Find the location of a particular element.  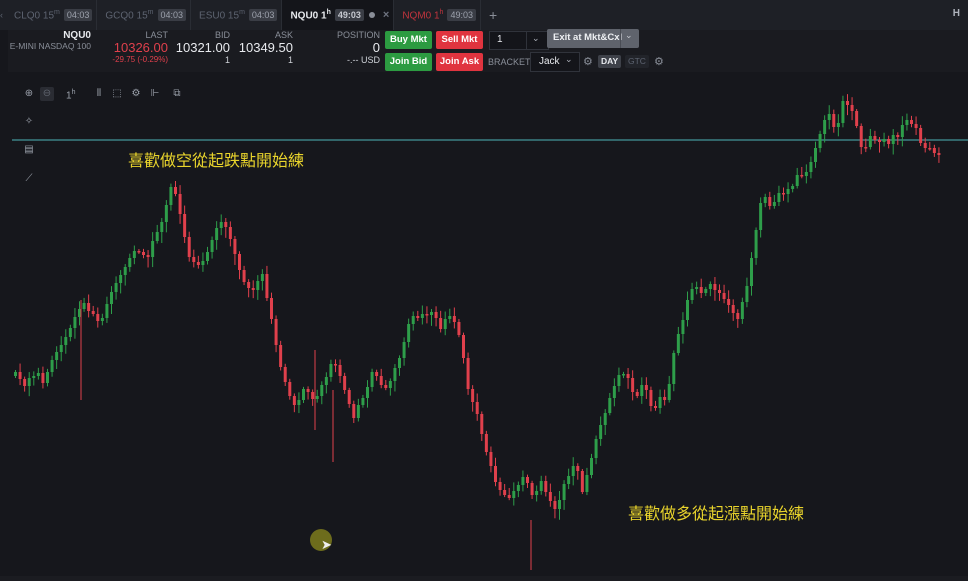

last-change: -29.75 (-0.29%) is located at coordinates (140, 59).